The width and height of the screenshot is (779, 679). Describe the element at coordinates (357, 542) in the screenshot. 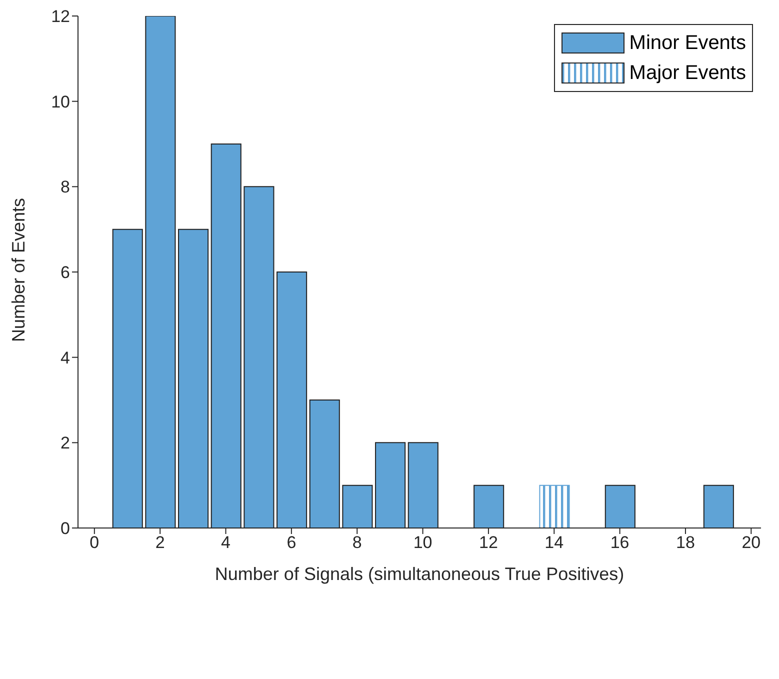

I see `x-tick-label: 8` at that location.